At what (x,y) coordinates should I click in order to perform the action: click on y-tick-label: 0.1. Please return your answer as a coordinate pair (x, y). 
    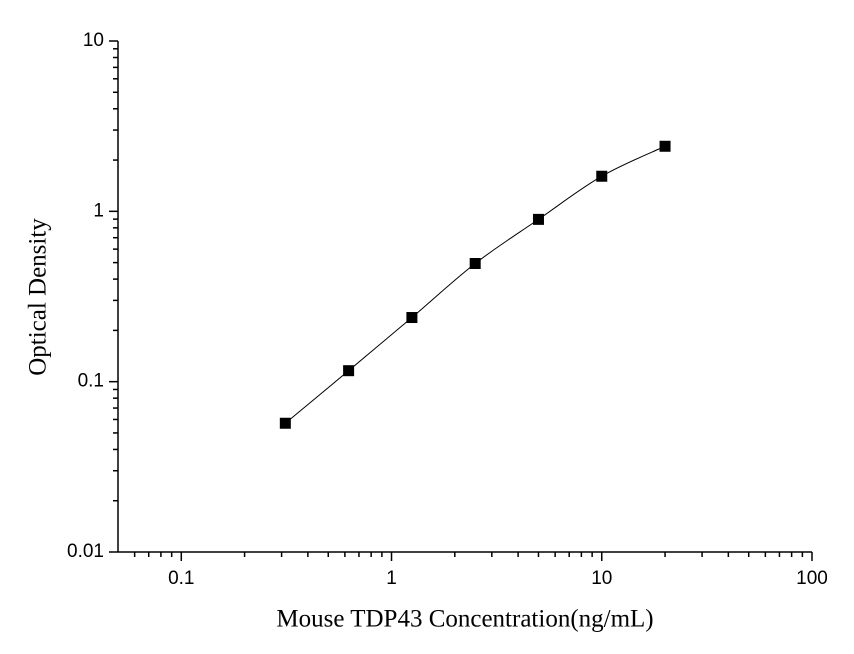
    Looking at the image, I should click on (91, 381).